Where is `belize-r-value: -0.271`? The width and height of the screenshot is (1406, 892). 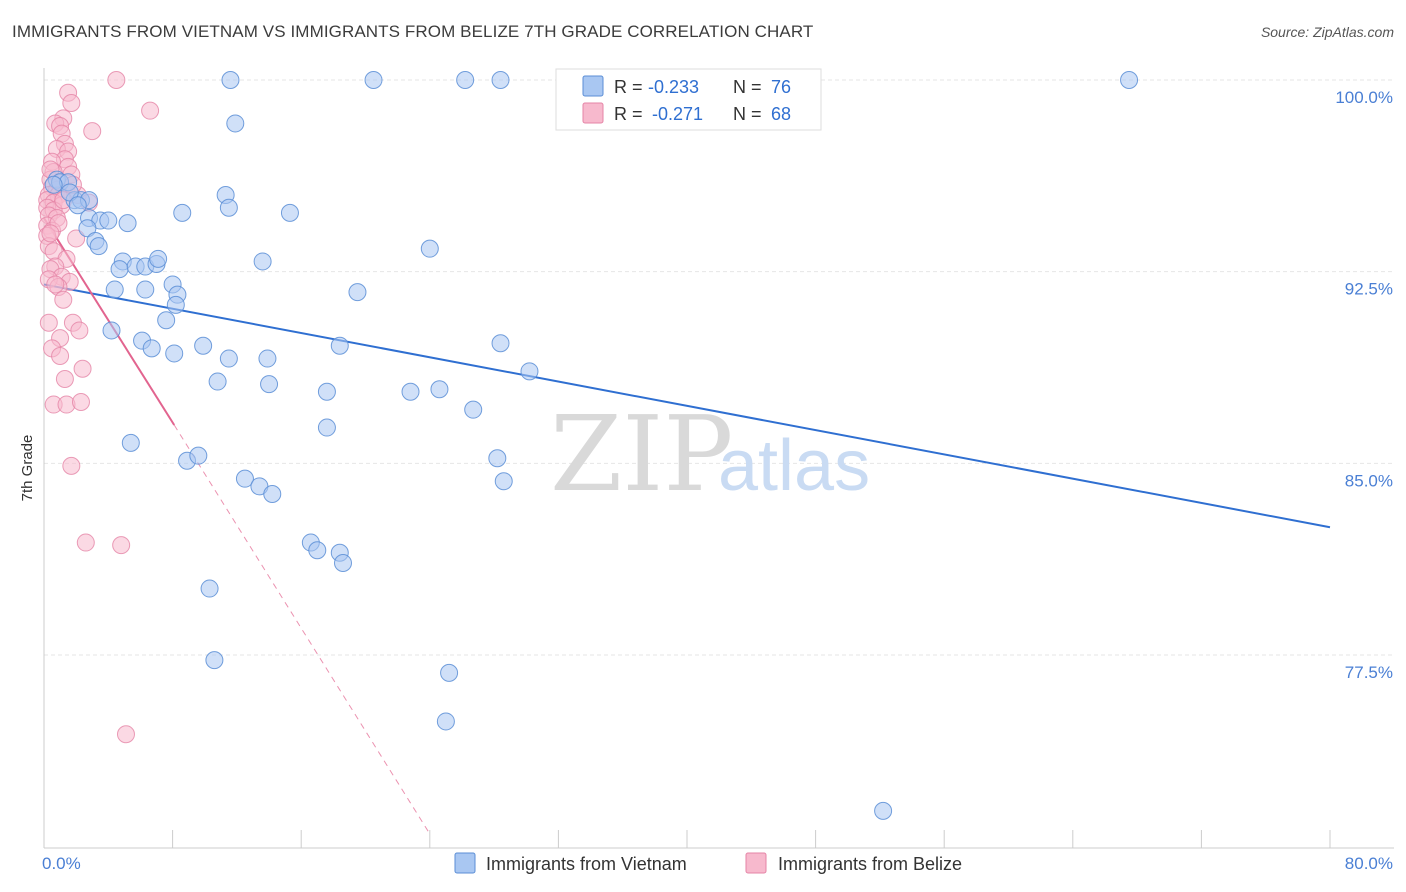 belize-r-value: -0.271 is located at coordinates (677, 114).